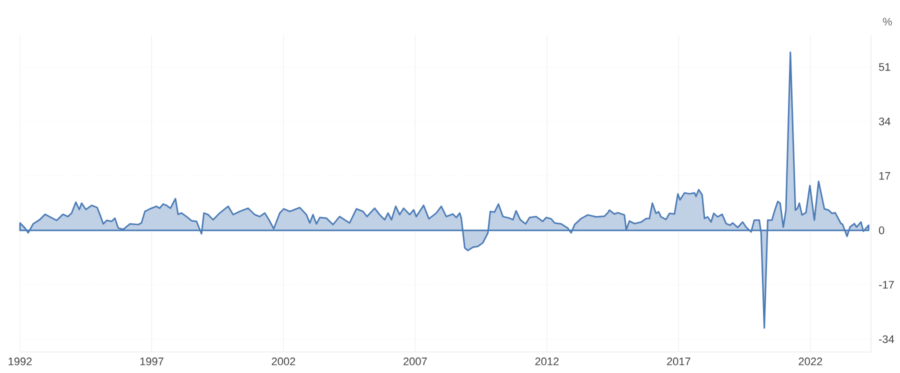 The height and width of the screenshot is (373, 900). I want to click on y-tick-label: -17, so click(886, 284).